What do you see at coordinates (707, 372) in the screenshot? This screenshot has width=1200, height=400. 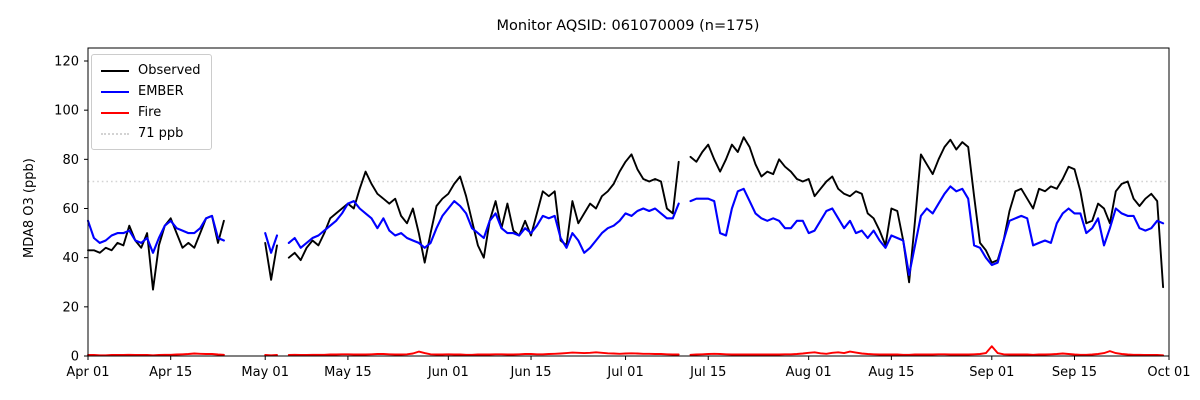 I see `x-tick-label: Jul 15` at bounding box center [707, 372].